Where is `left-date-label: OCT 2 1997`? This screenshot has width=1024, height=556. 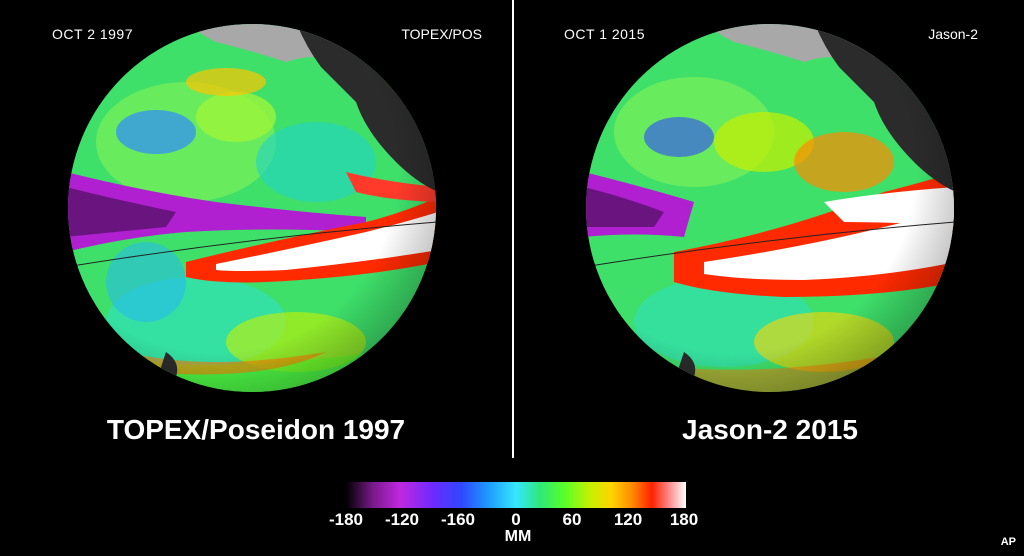 left-date-label: OCT 2 1997 is located at coordinates (93, 34).